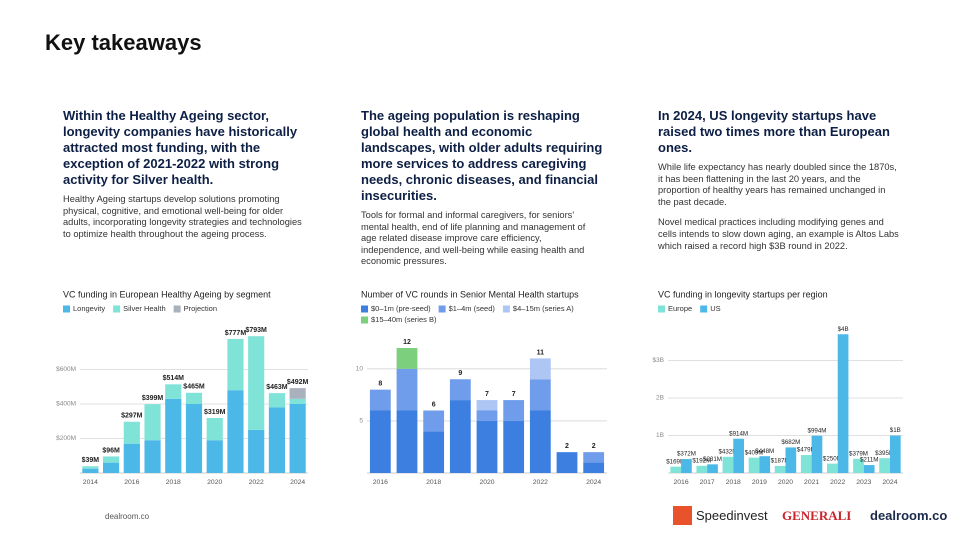  Describe the element at coordinates (407, 342) in the screenshot. I see `total-label: 12` at that location.